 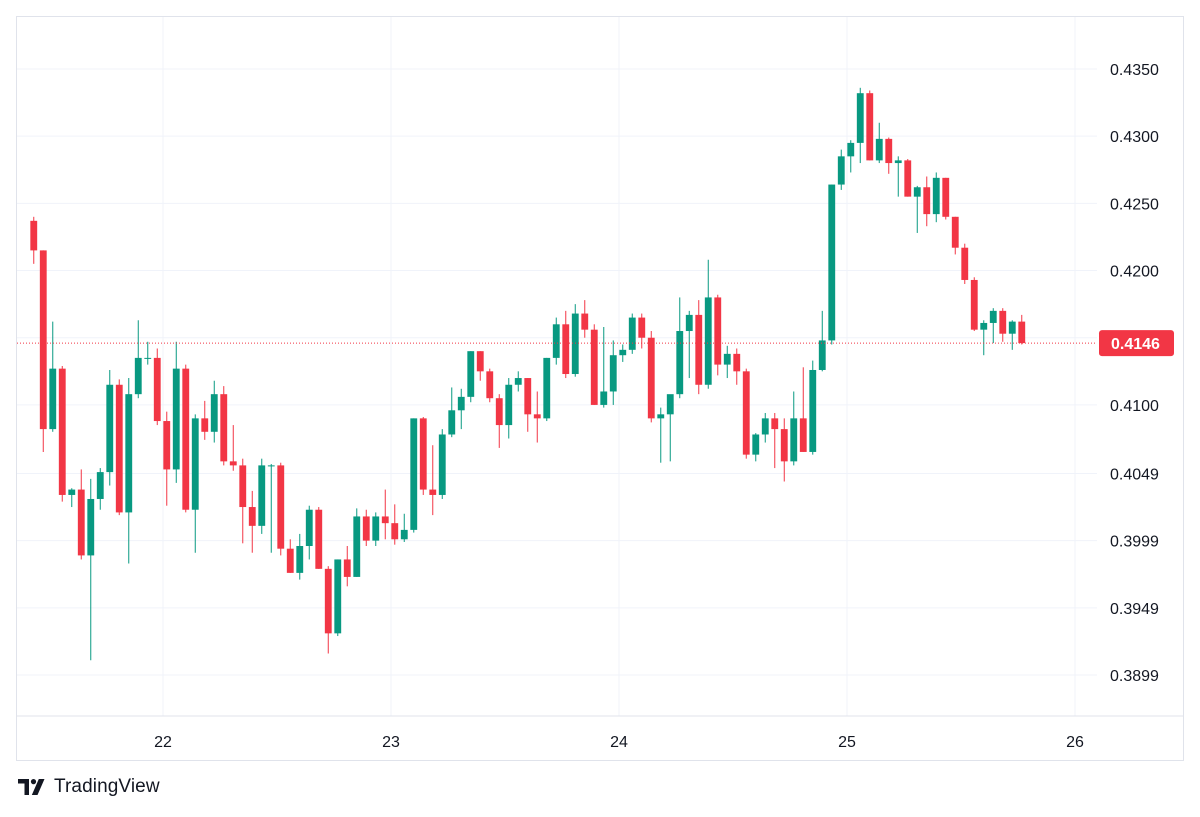 I want to click on y-tick-label: 0.3949, so click(x=1134, y=609).